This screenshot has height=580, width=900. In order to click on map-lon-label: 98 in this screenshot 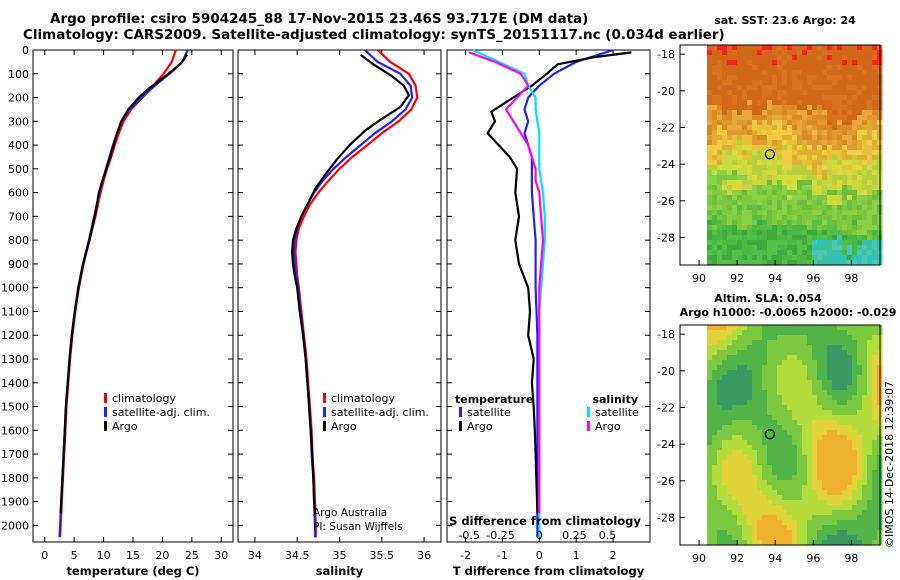, I will do `click(851, 558)`.